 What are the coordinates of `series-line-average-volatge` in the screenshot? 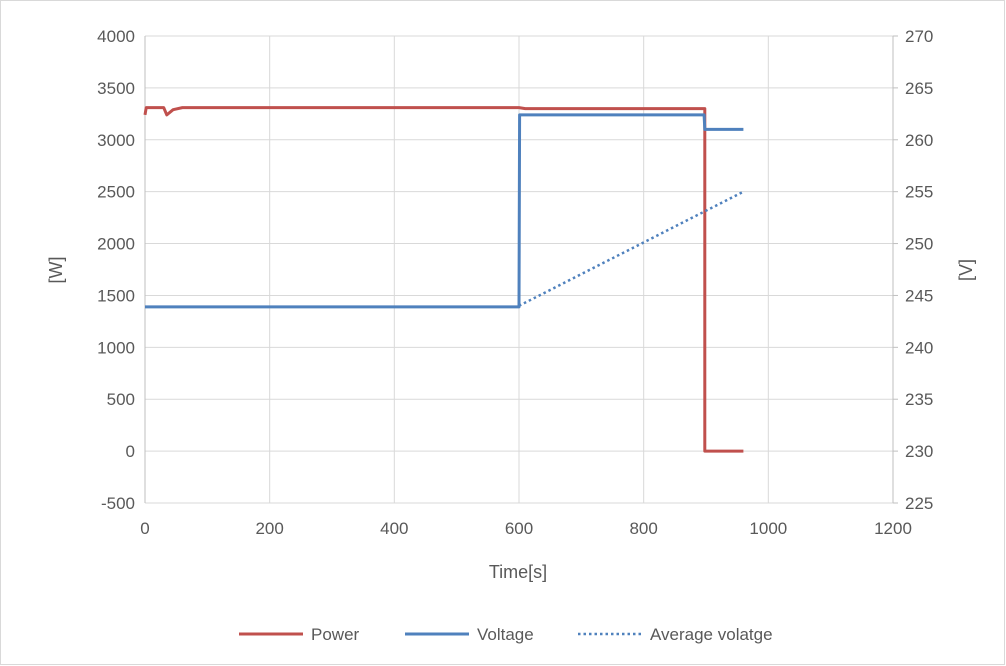 It's located at (631, 248).